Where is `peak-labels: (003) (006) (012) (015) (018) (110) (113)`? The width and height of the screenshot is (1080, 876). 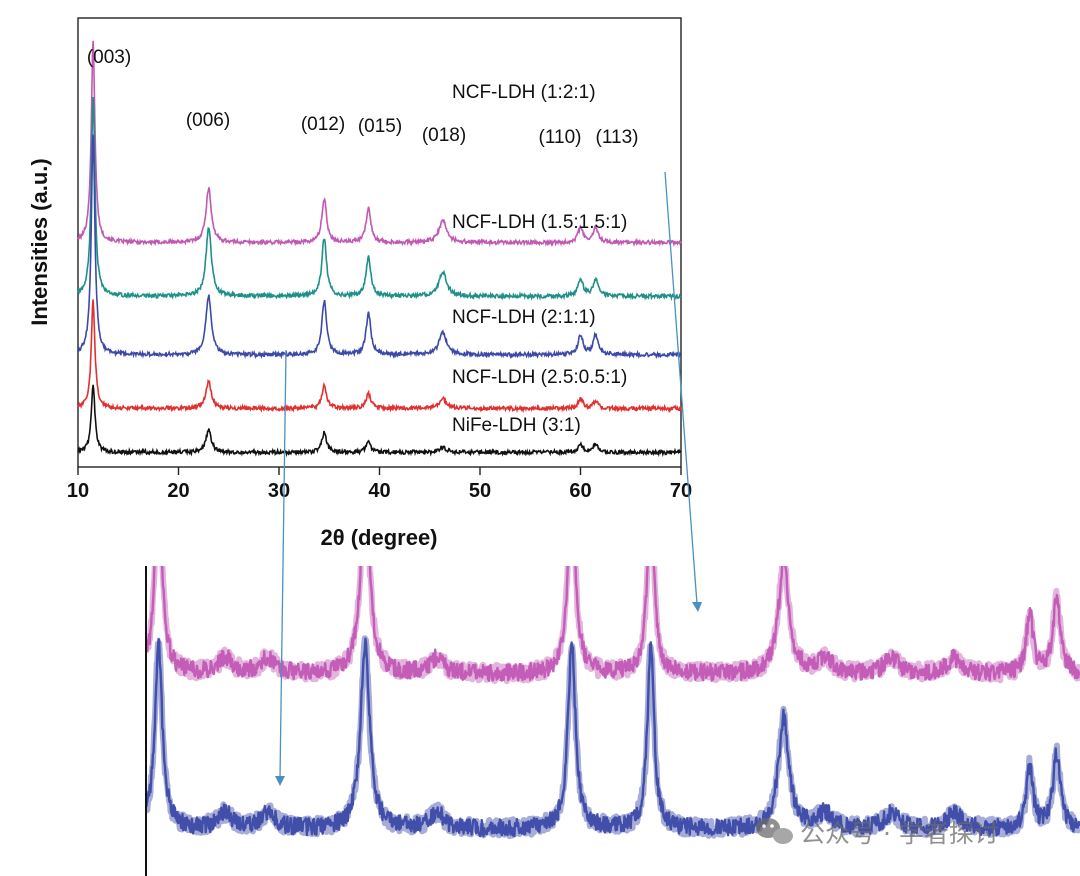
peak-labels: (003) (006) (012) (015) (018) (110) (113) is located at coordinates (363, 97).